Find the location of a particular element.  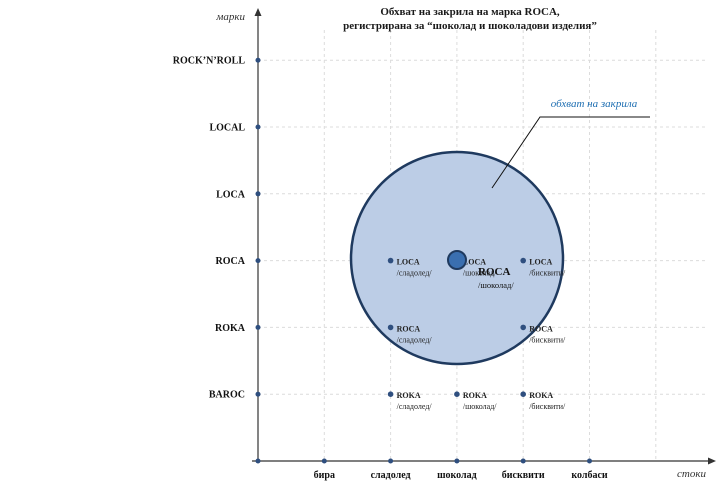

origin-dot is located at coordinates (258, 461).